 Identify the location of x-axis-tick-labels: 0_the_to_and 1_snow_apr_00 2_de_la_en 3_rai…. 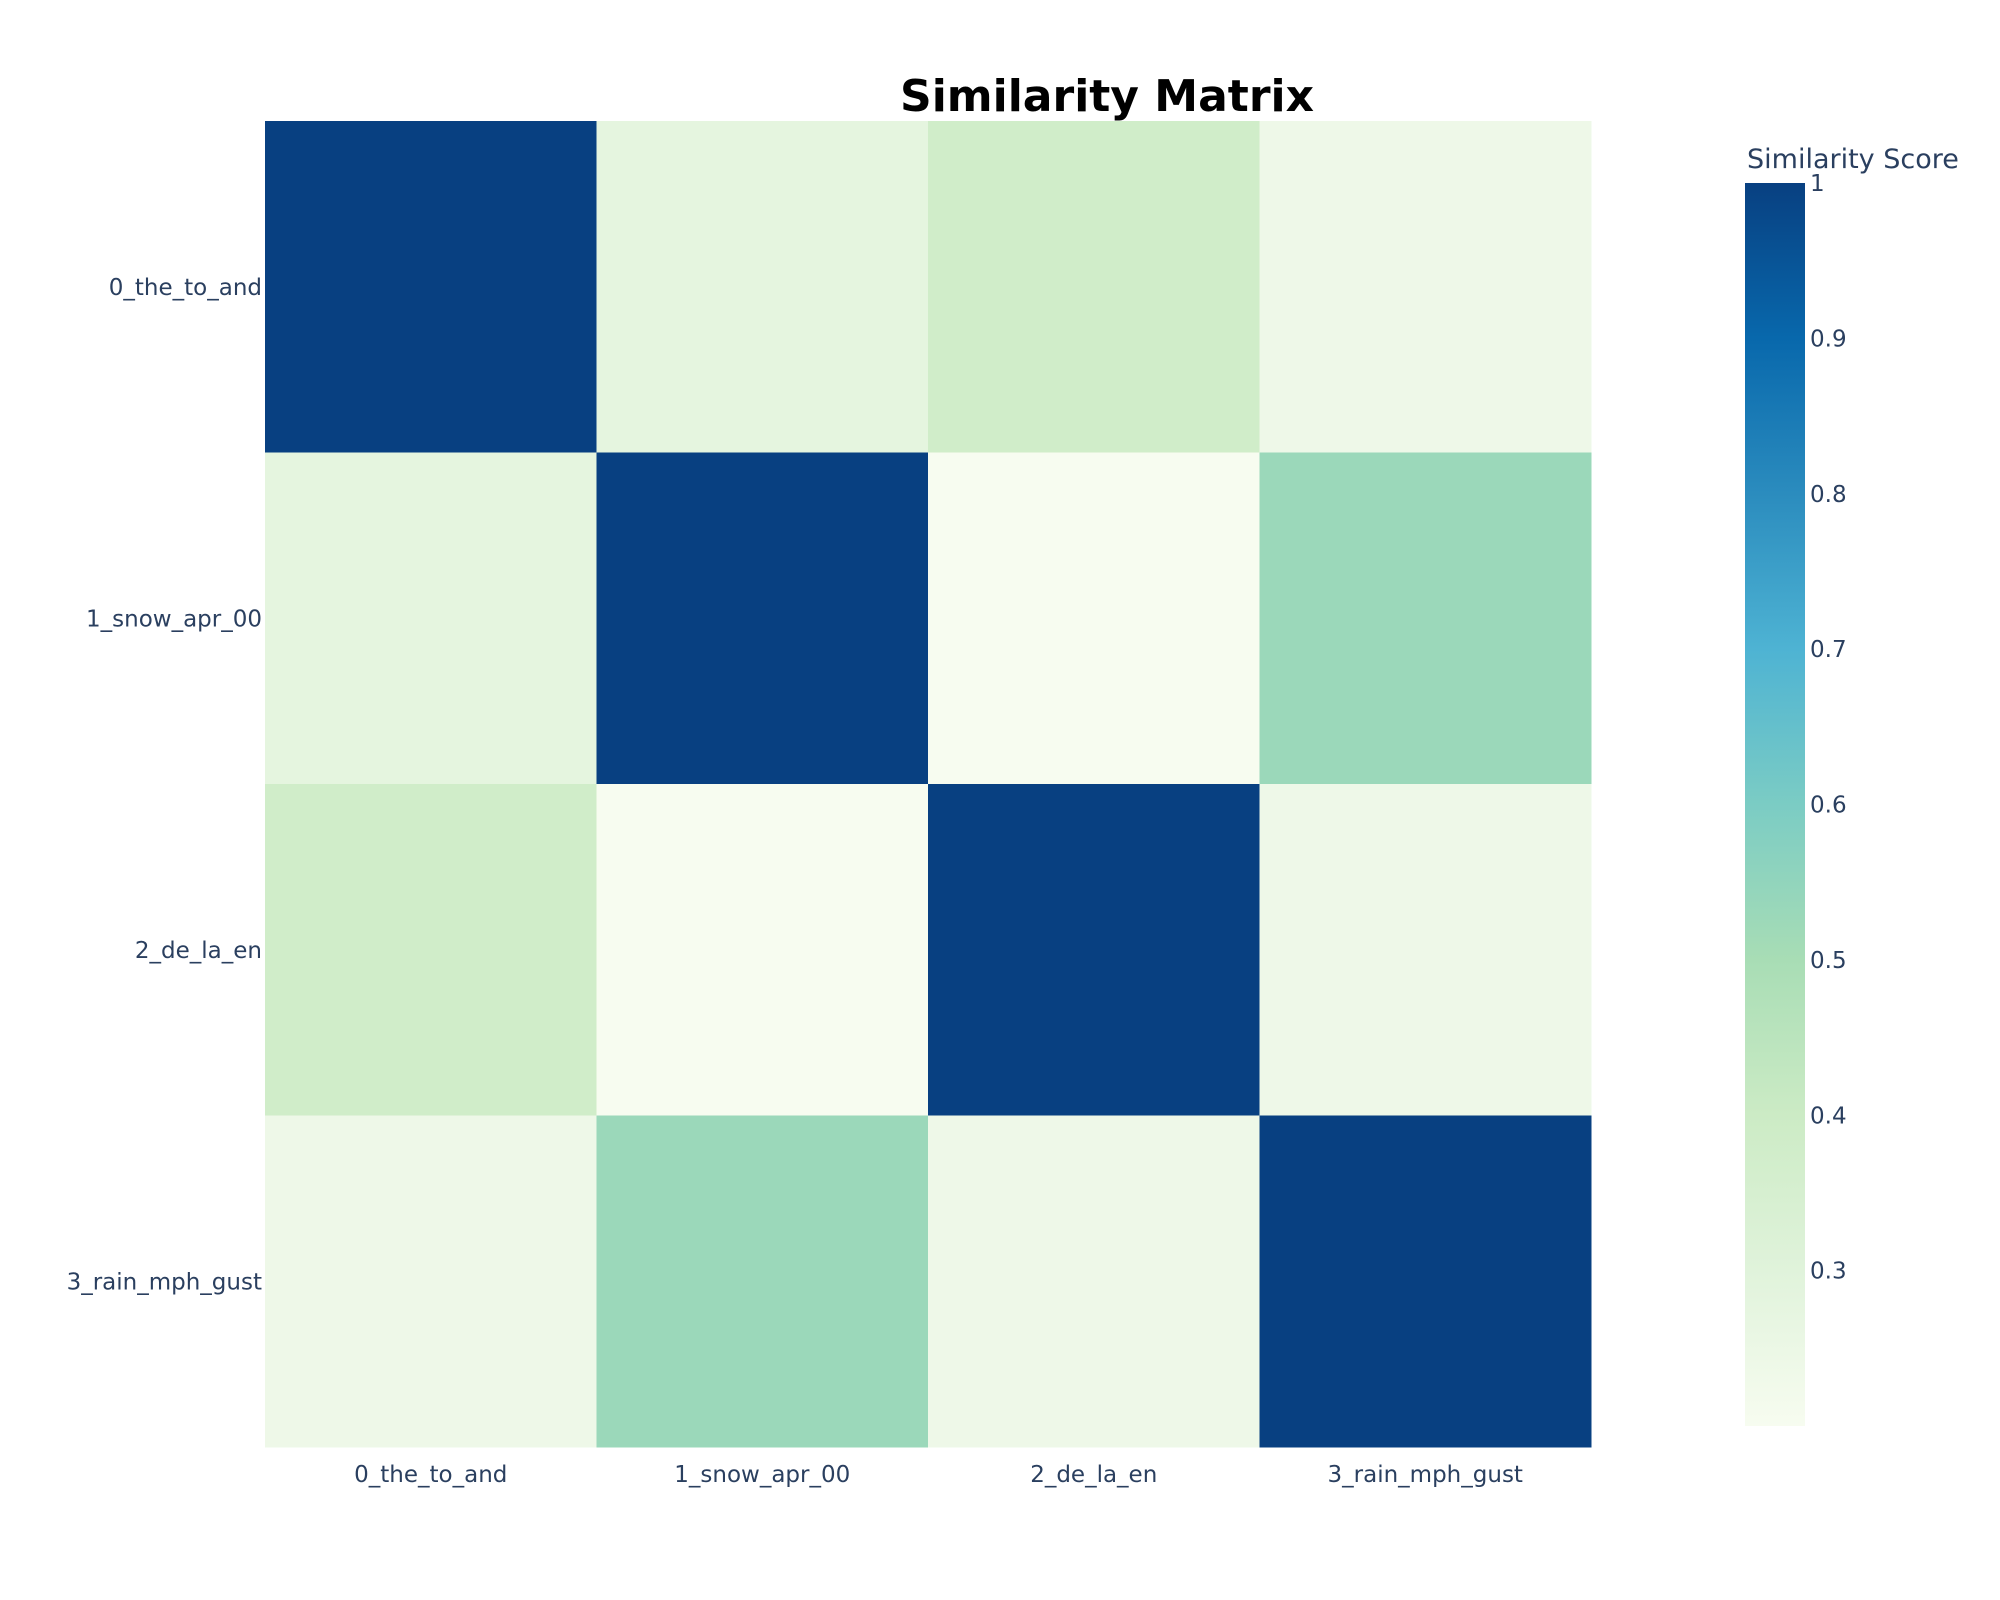
(938, 1475).